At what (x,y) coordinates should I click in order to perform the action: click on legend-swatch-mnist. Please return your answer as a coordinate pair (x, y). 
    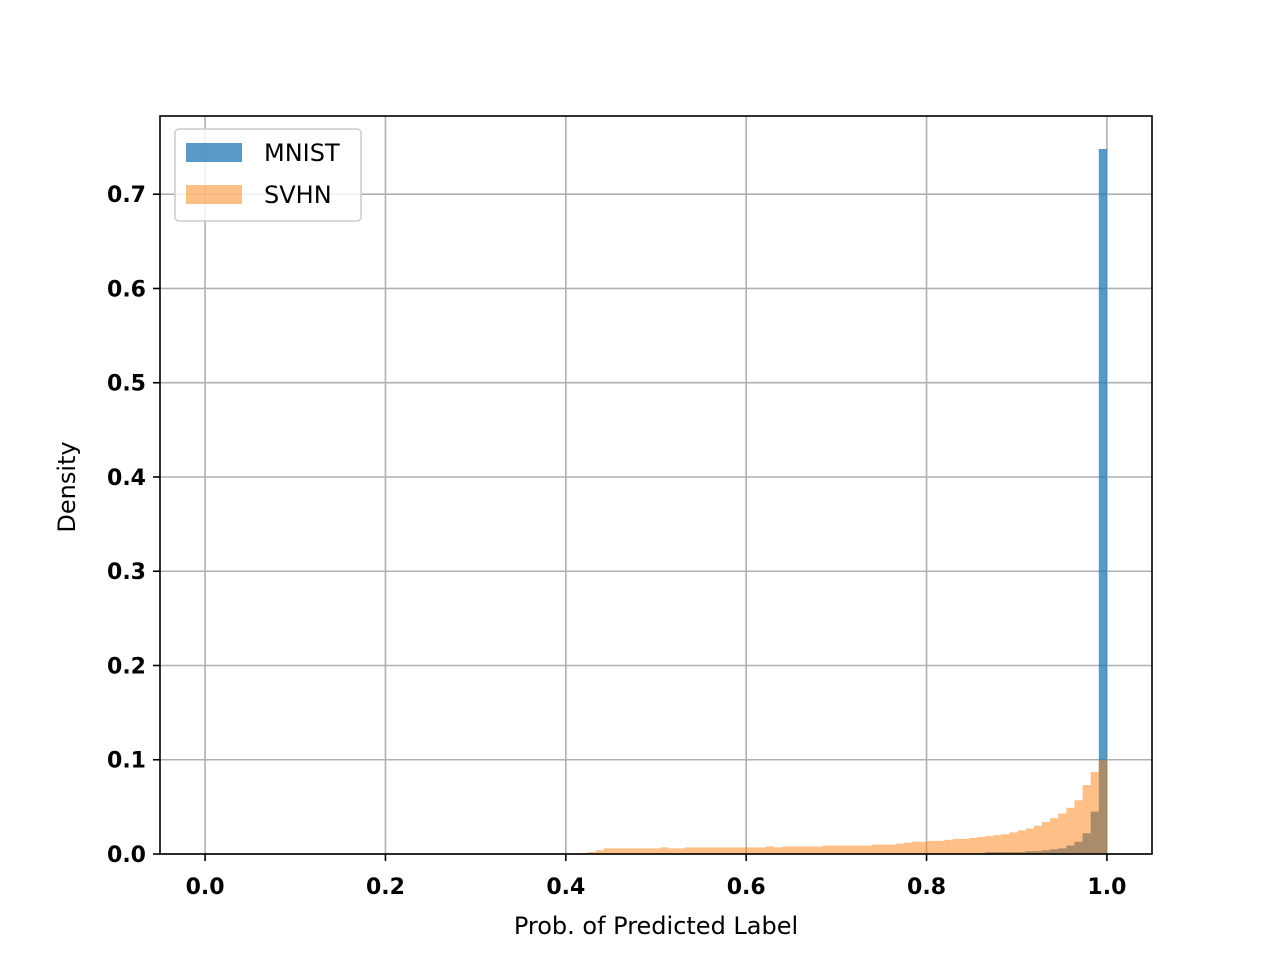
    Looking at the image, I should click on (214, 152).